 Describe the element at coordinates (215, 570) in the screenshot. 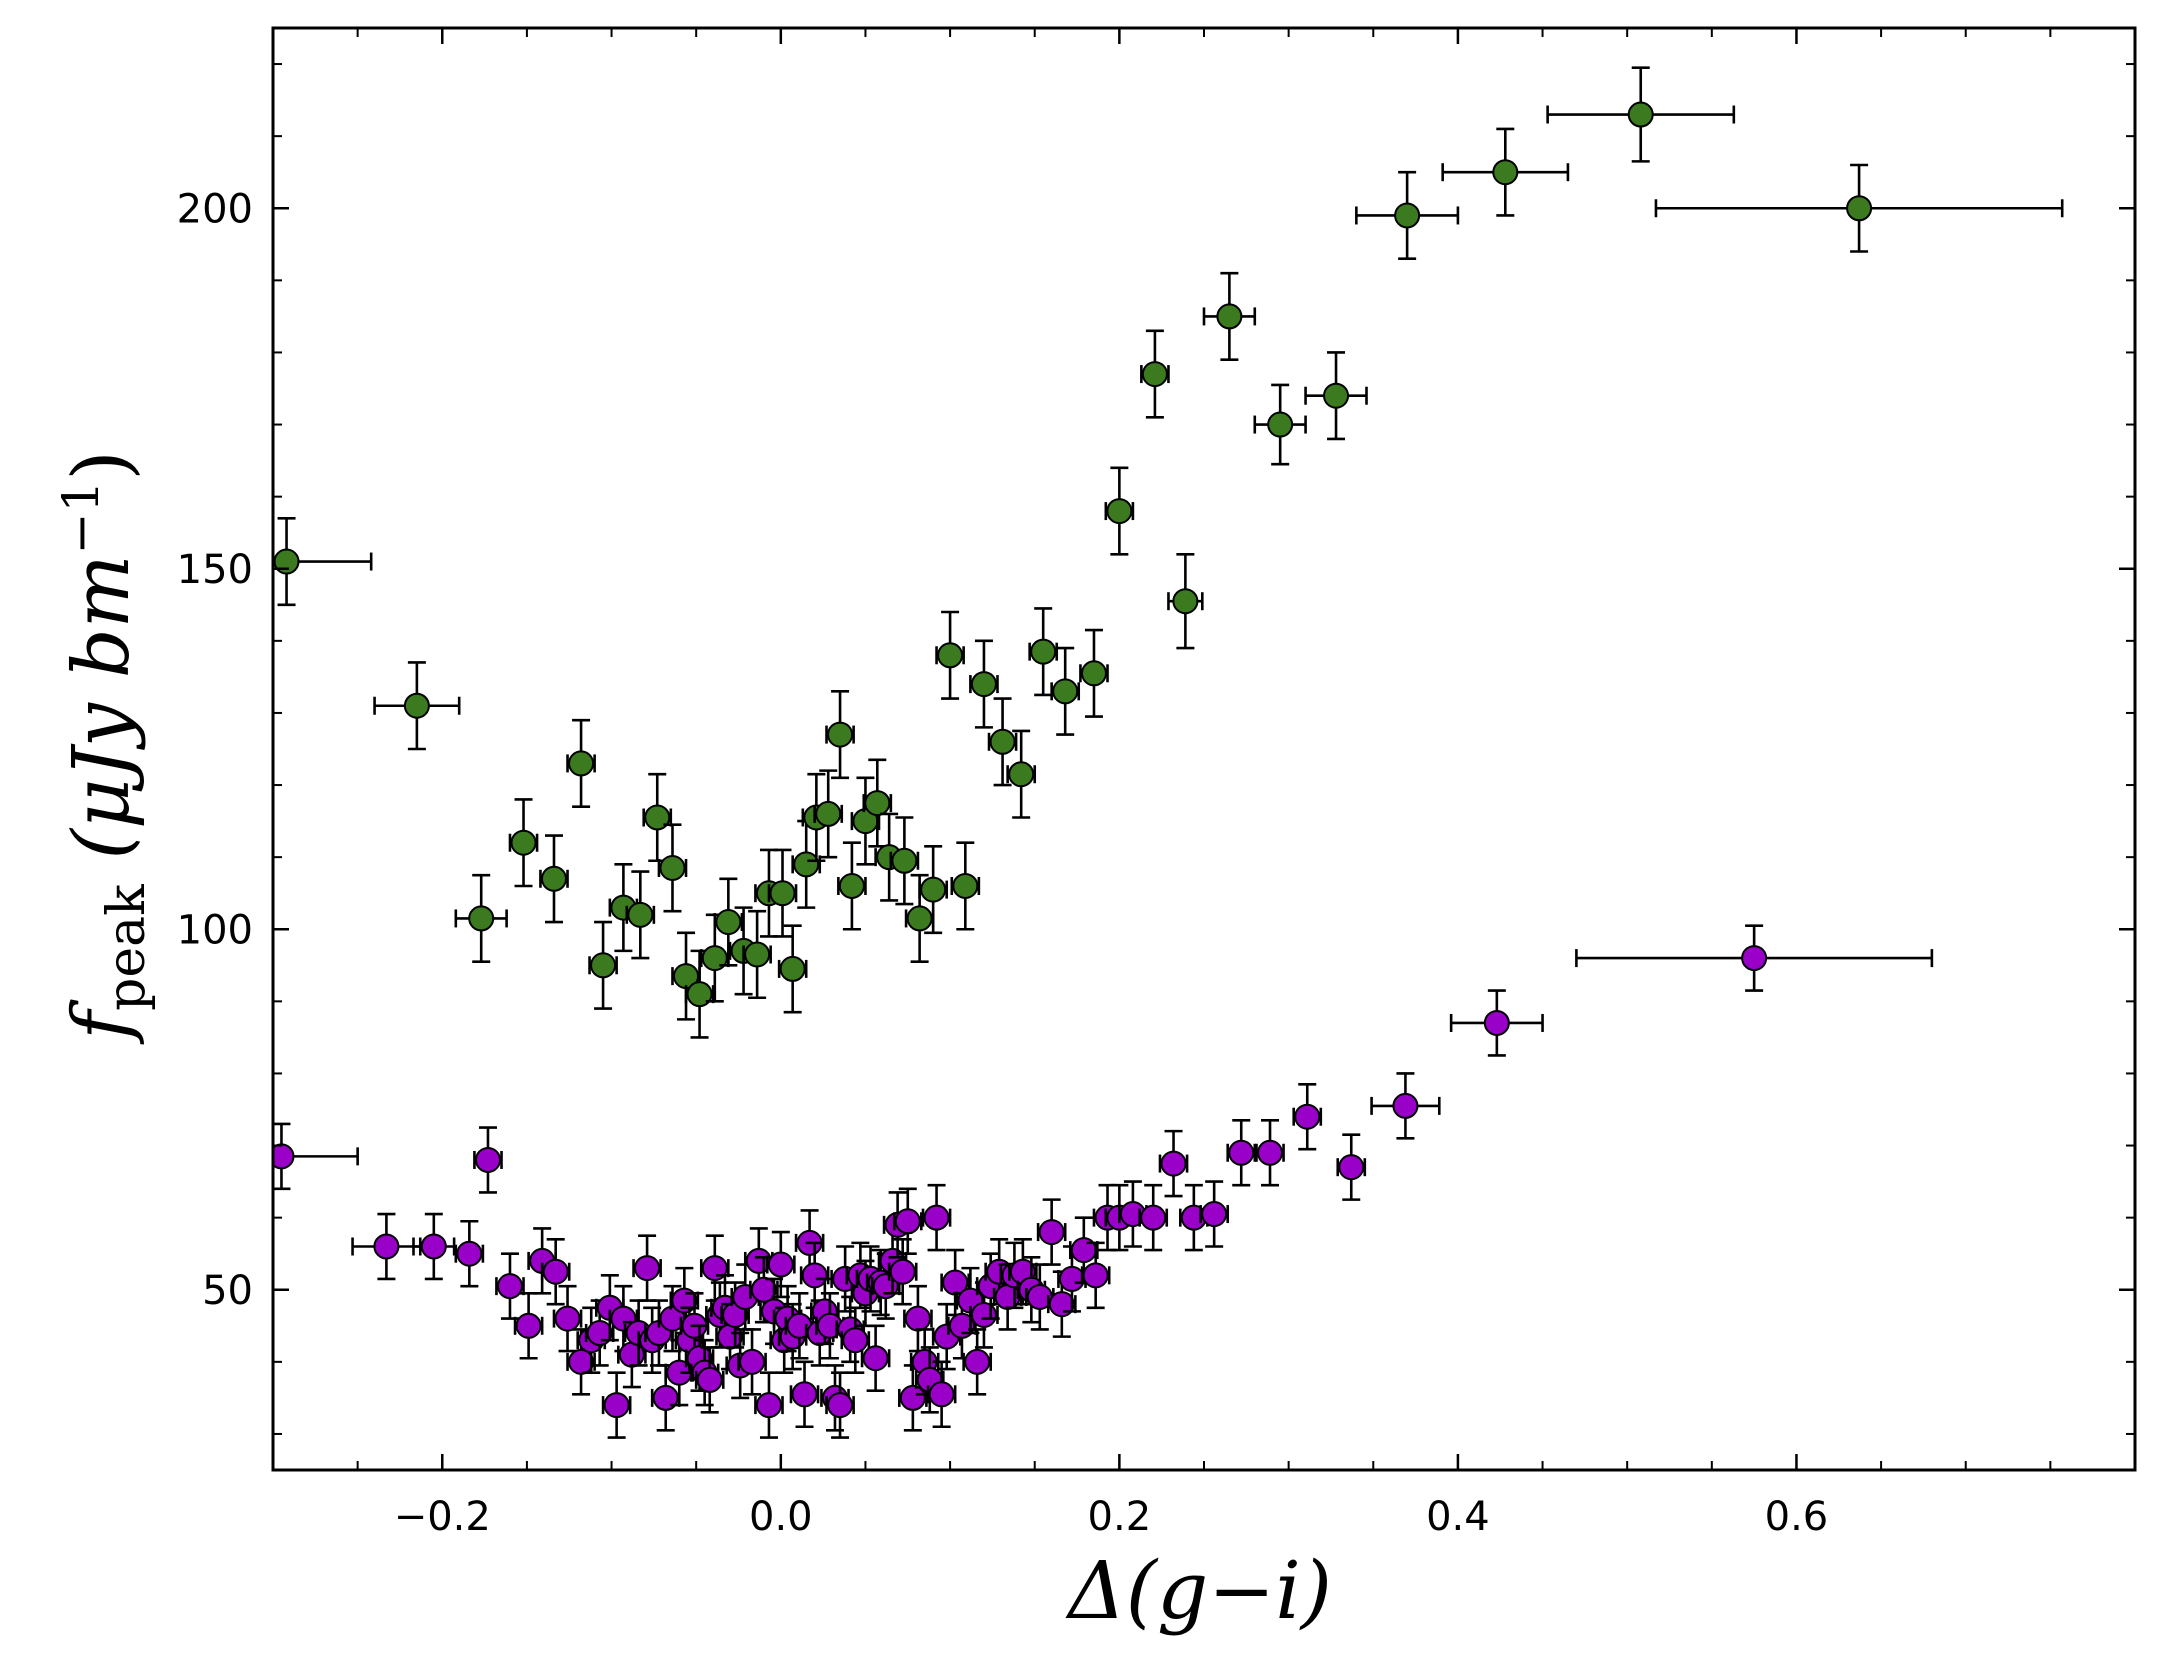

I see `y-tick-label: 150` at that location.